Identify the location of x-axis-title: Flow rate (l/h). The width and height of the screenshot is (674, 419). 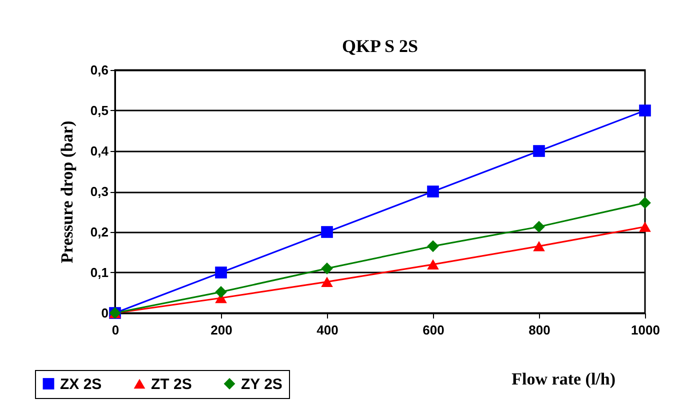
(564, 379).